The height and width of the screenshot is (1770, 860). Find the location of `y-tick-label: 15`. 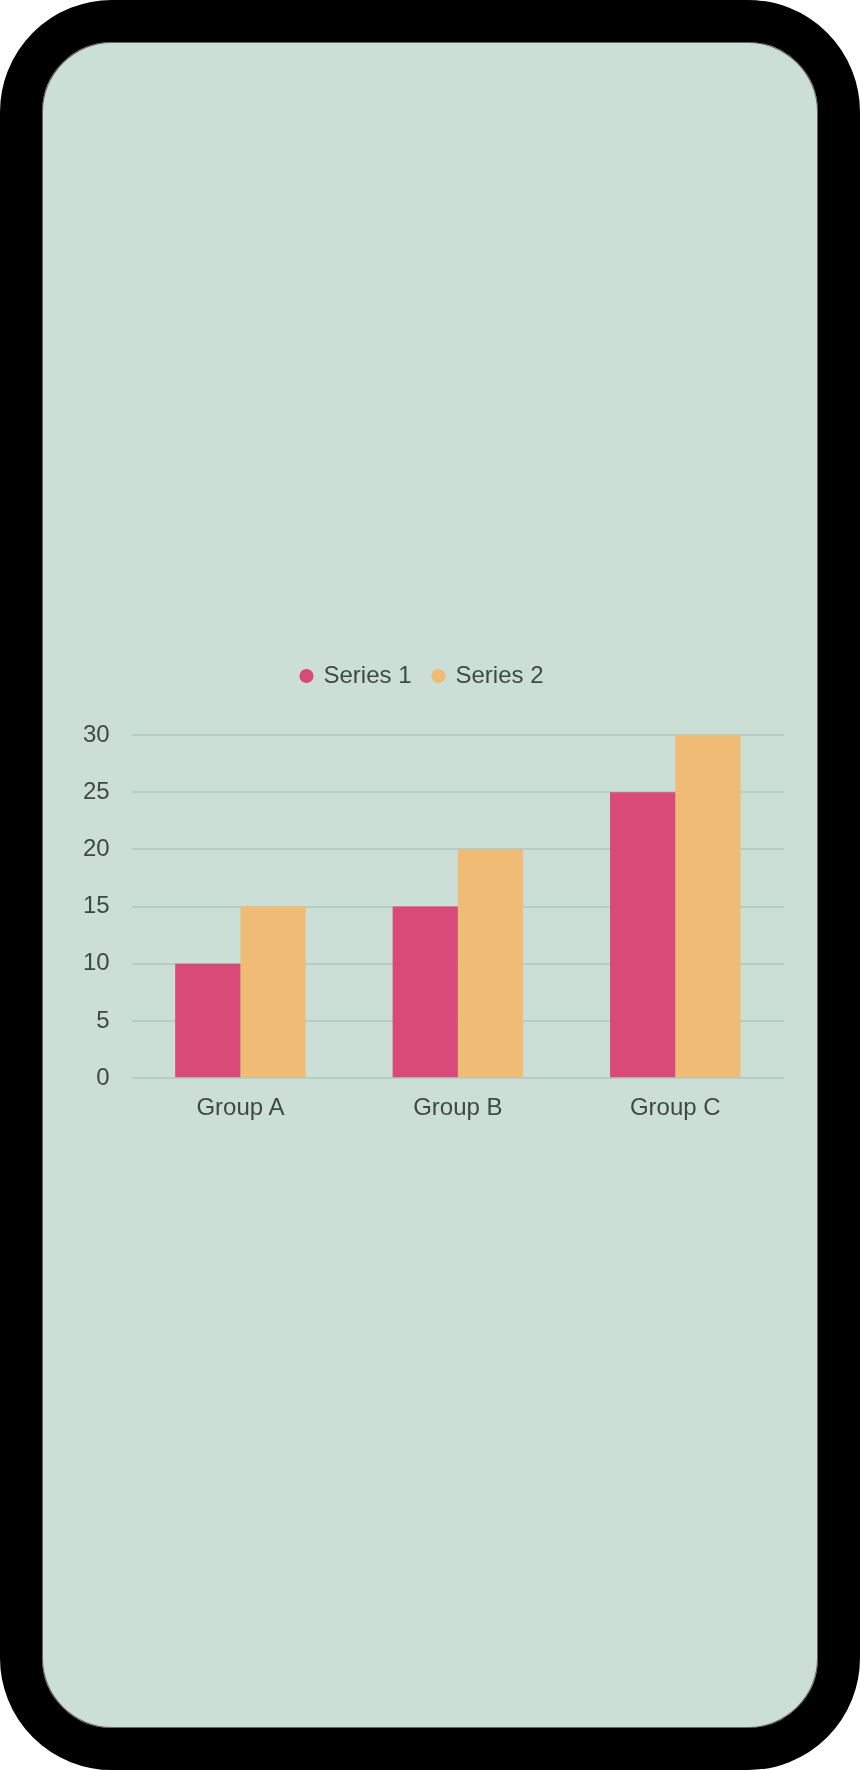

y-tick-label: 15 is located at coordinates (96, 905).